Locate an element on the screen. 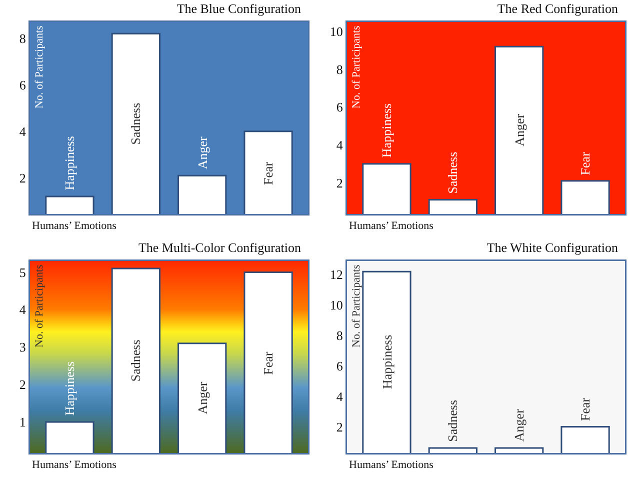 The width and height of the screenshot is (633, 477). y-tick-label: 1 is located at coordinates (22, 422).